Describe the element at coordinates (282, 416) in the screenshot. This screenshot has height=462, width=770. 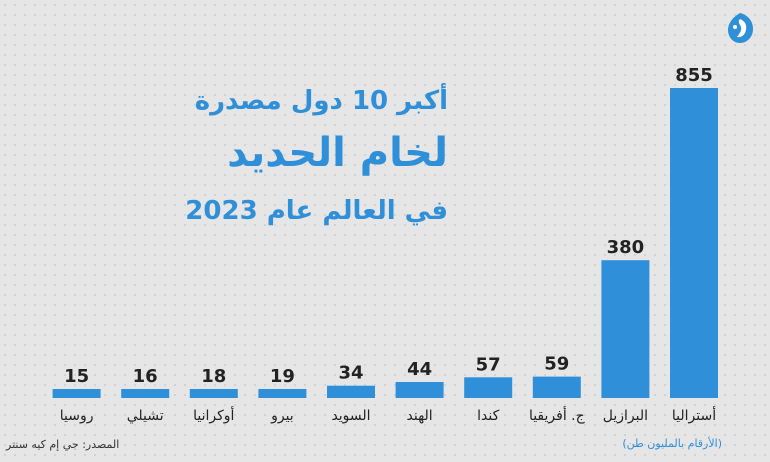
I see `category-label: بيرو` at that location.